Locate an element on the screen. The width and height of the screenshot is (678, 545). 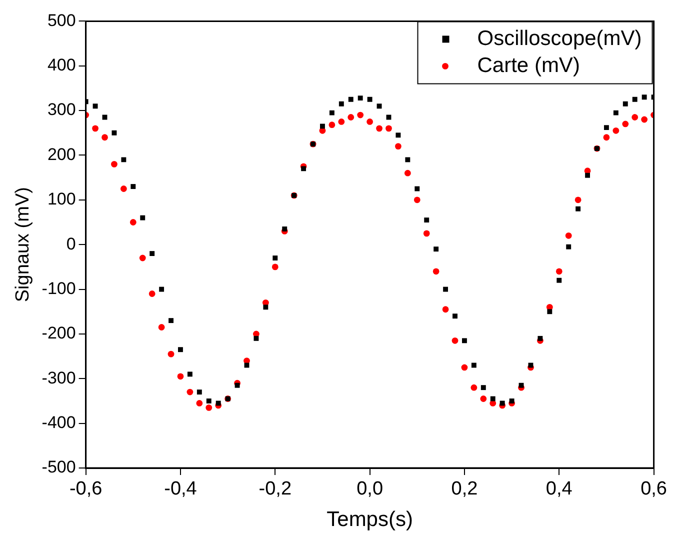
legend-label: Oscilloscope(mV) is located at coordinates (559, 38).